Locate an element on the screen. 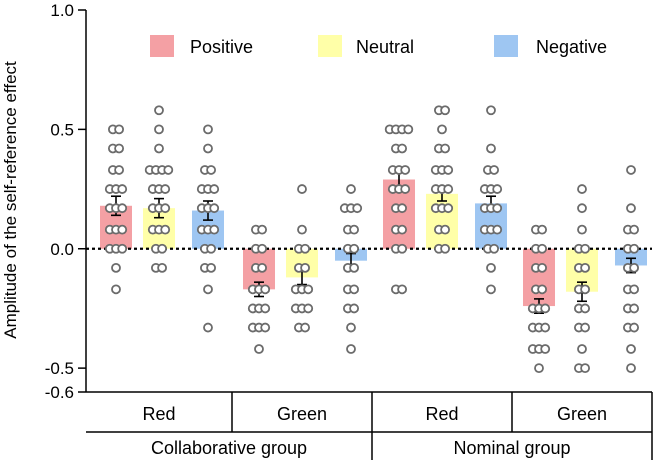 Image resolution: width=662 pixels, height=460 pixels. y-tick-label: 0.5 is located at coordinates (62, 129).